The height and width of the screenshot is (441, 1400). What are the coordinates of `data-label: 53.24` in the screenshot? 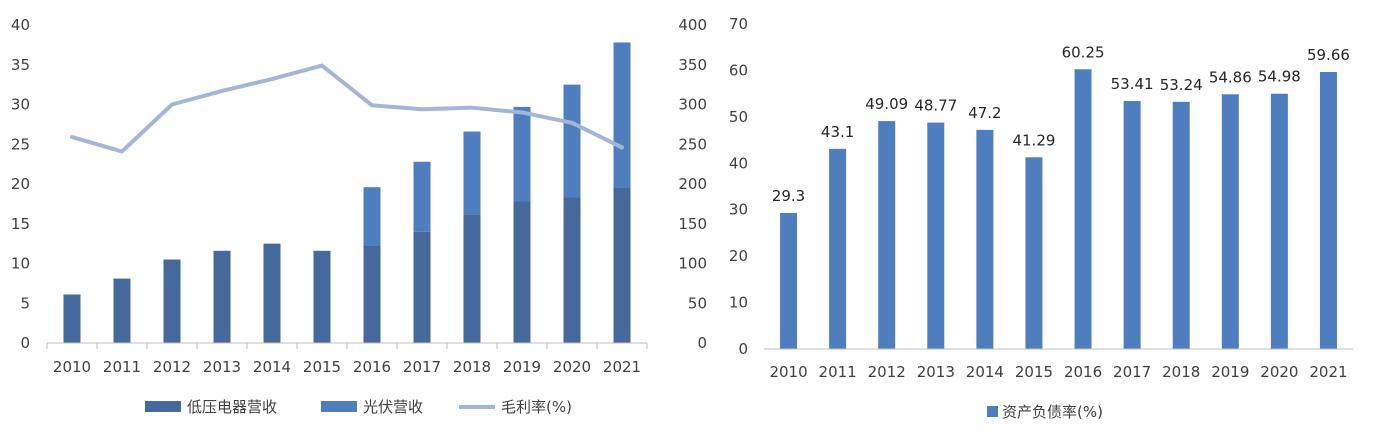 It's located at (1181, 85).